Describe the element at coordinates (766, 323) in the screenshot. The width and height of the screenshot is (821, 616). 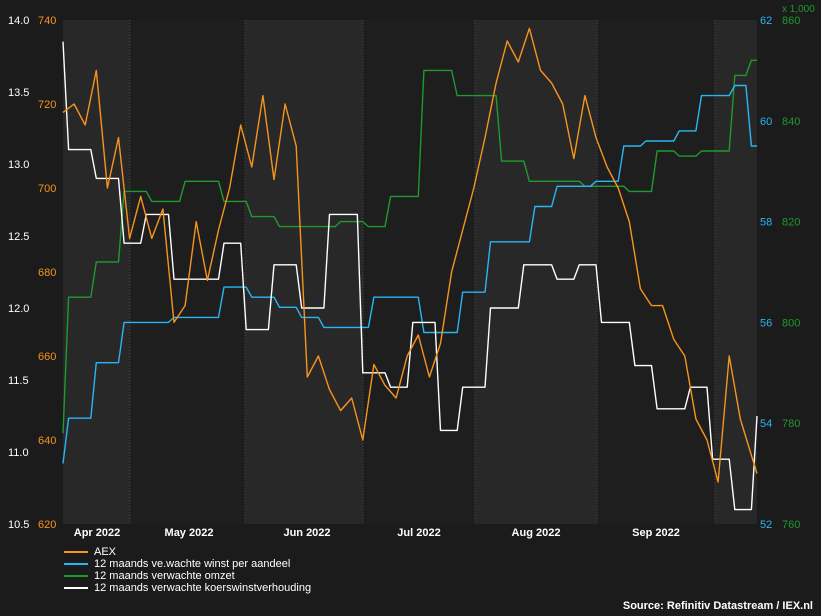
I see `y-tick-label-eps: 56` at that location.